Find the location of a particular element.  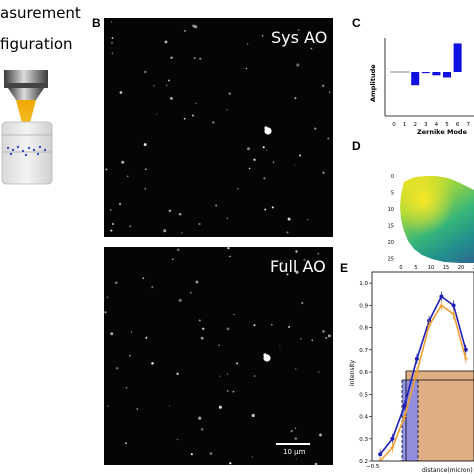

panel-e-letter: E is located at coordinates (344, 268).